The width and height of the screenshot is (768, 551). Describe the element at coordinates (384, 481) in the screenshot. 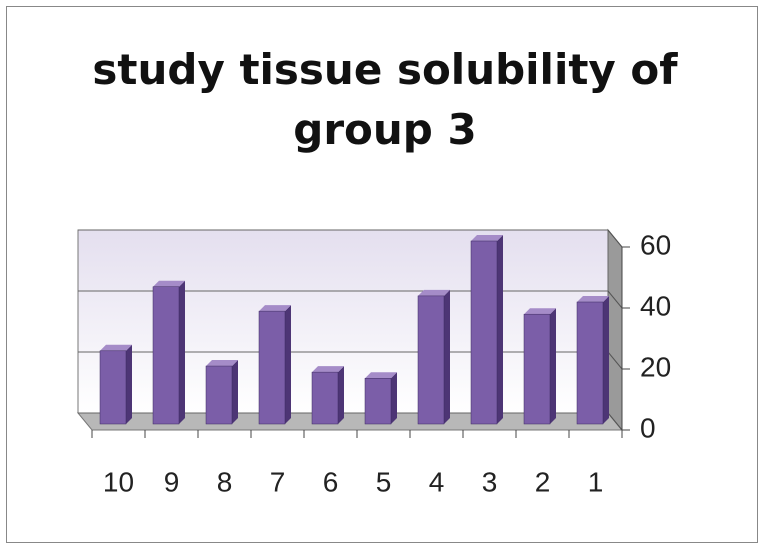

I see `x-tick-label: 5` at that location.